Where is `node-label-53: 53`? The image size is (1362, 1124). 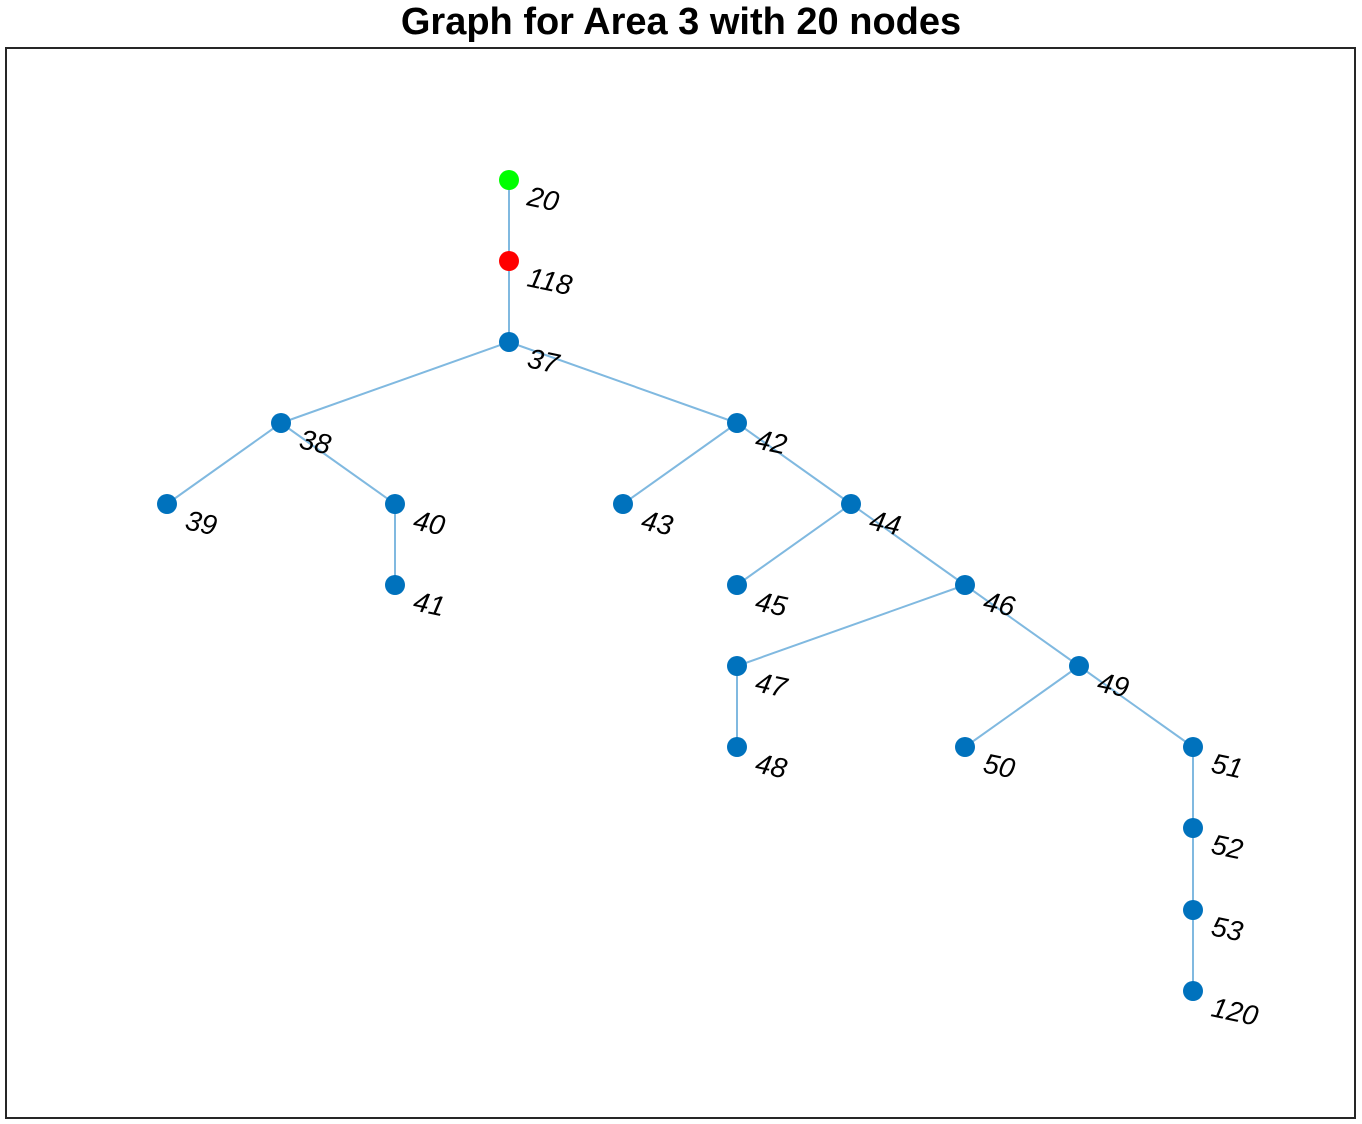
node-label-53: 53 is located at coordinates (1227, 929).